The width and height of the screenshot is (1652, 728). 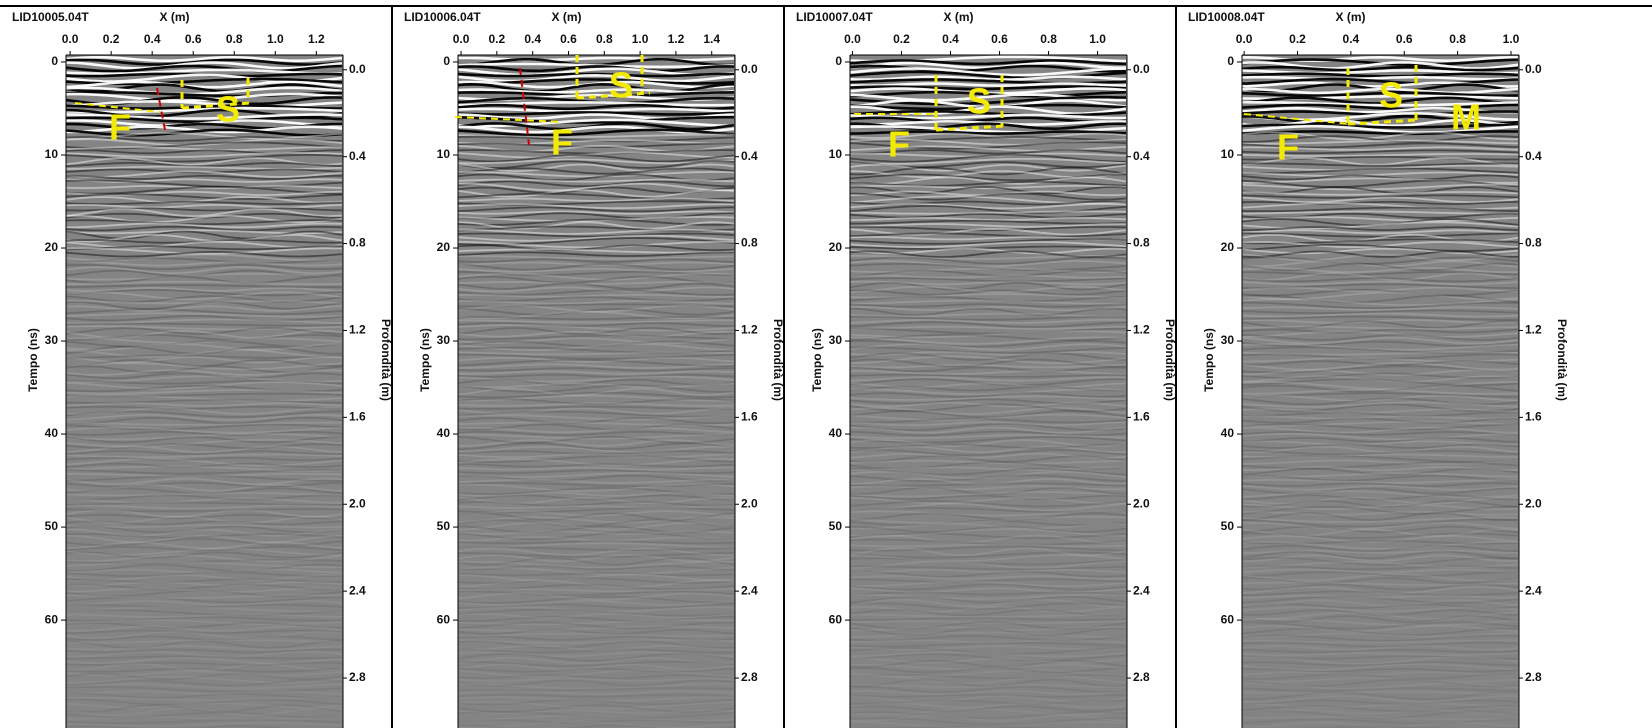 What do you see at coordinates (1228, 154) in the screenshot?
I see `y-tick-label: 10` at bounding box center [1228, 154].